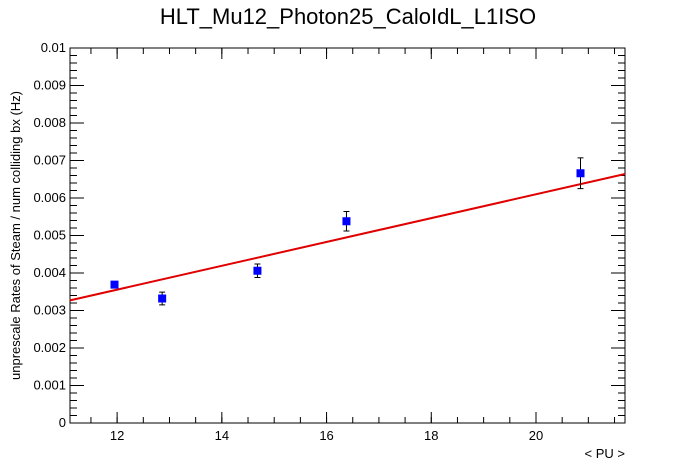 The width and height of the screenshot is (696, 472). I want to click on y-tick-label: 0.008, so click(49, 122).